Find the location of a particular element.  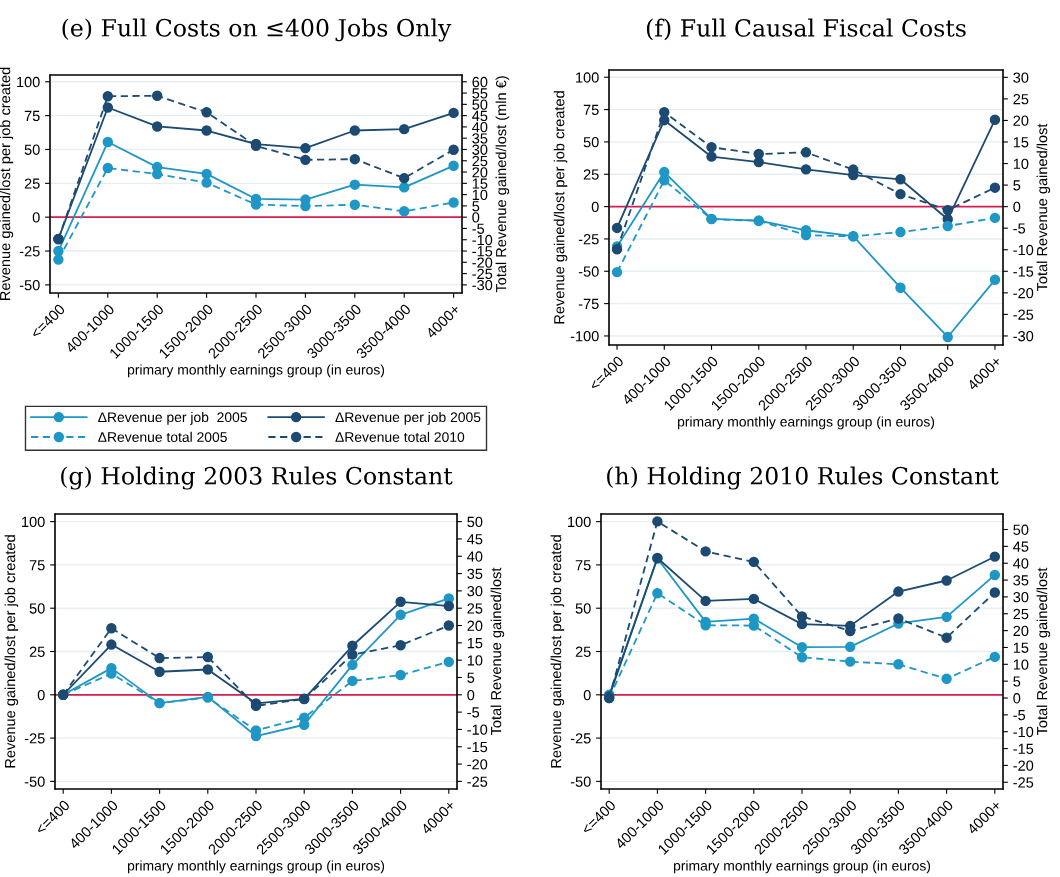

y-tick-label: -100 is located at coordinates (584, 336).